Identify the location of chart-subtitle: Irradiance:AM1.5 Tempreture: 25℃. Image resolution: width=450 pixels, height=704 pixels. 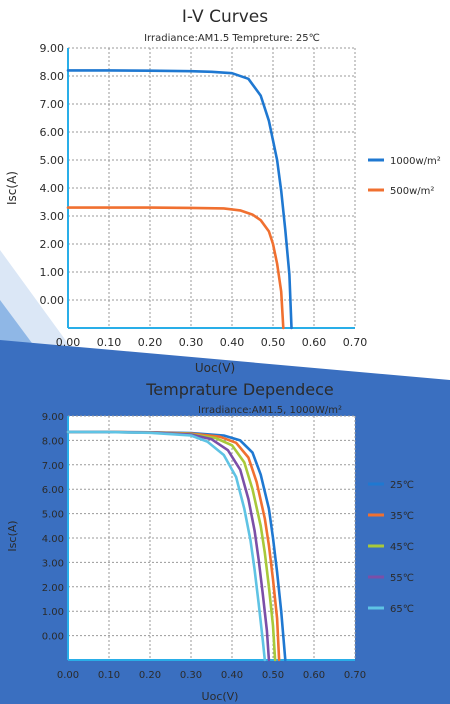
(232, 38).